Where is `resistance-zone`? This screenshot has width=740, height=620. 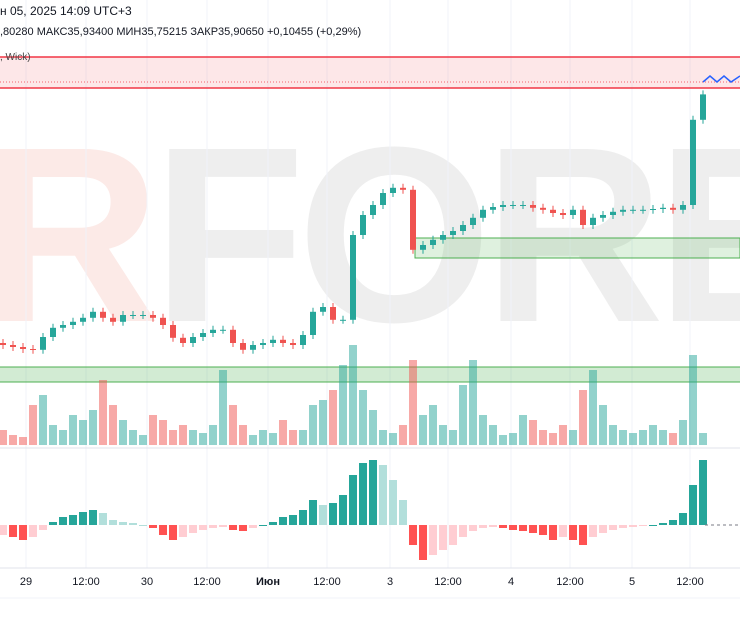
resistance-zone is located at coordinates (370, 72).